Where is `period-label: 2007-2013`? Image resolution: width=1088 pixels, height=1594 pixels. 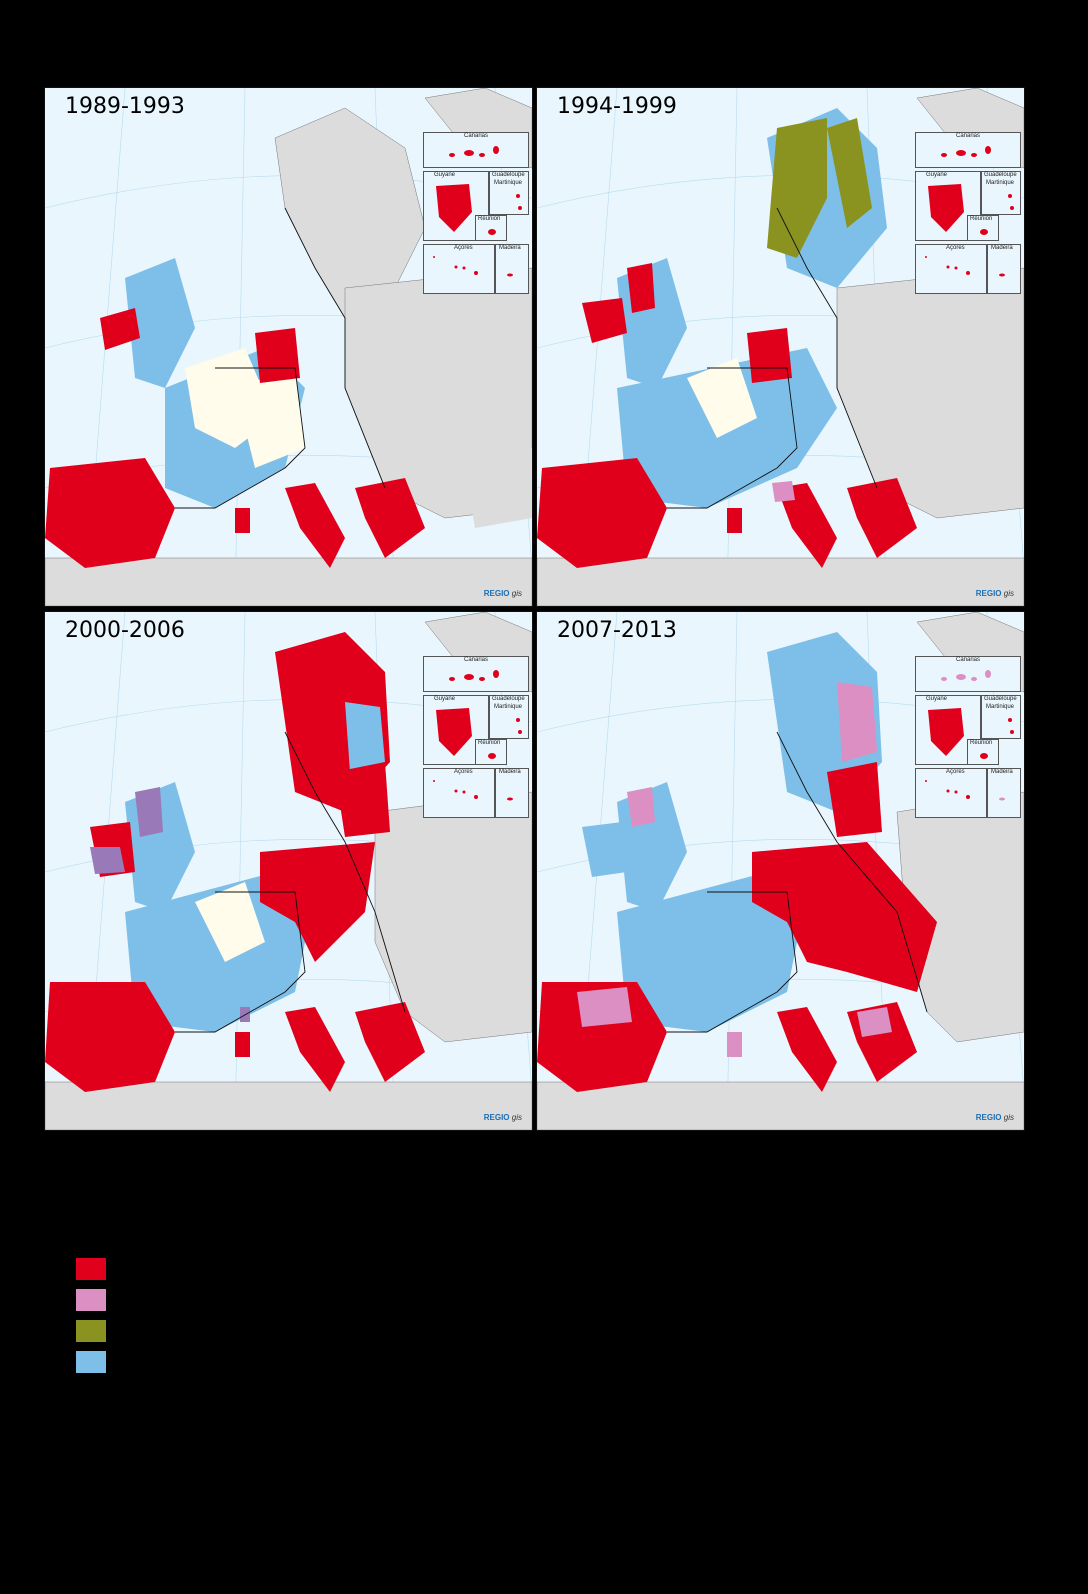
period-label: 2007-2013 is located at coordinates (617, 630).